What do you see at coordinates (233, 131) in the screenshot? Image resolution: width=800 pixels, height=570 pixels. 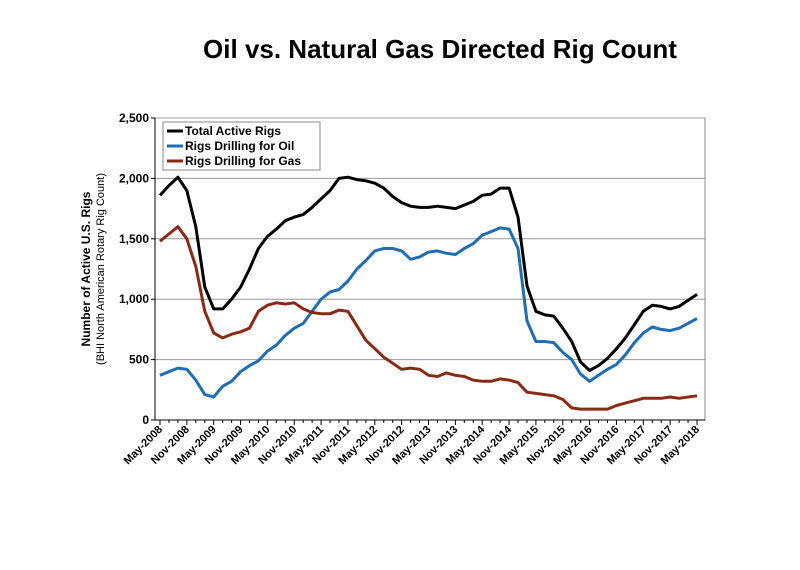 I see `legend-label: Total Active Rigs` at bounding box center [233, 131].